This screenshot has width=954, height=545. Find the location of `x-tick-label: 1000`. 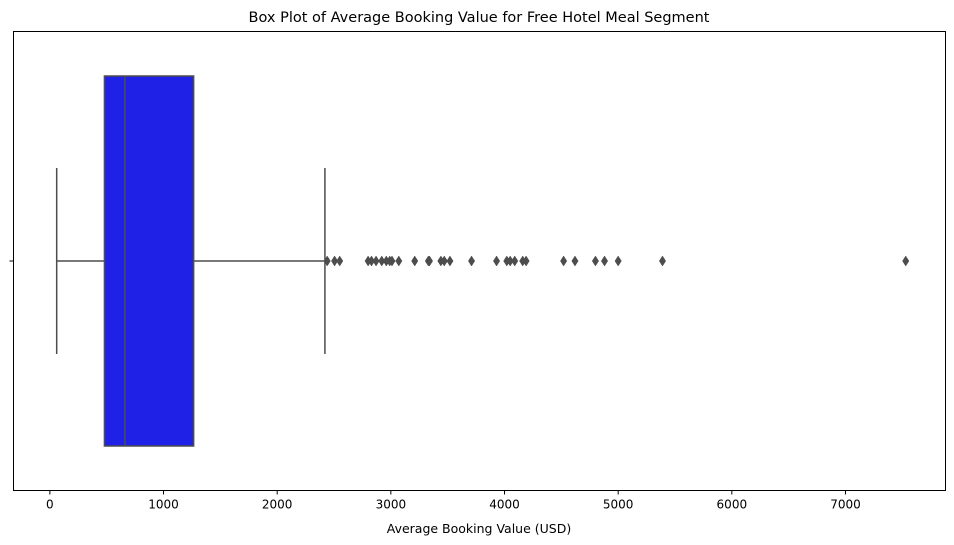

x-tick-label: 1000 is located at coordinates (163, 505).